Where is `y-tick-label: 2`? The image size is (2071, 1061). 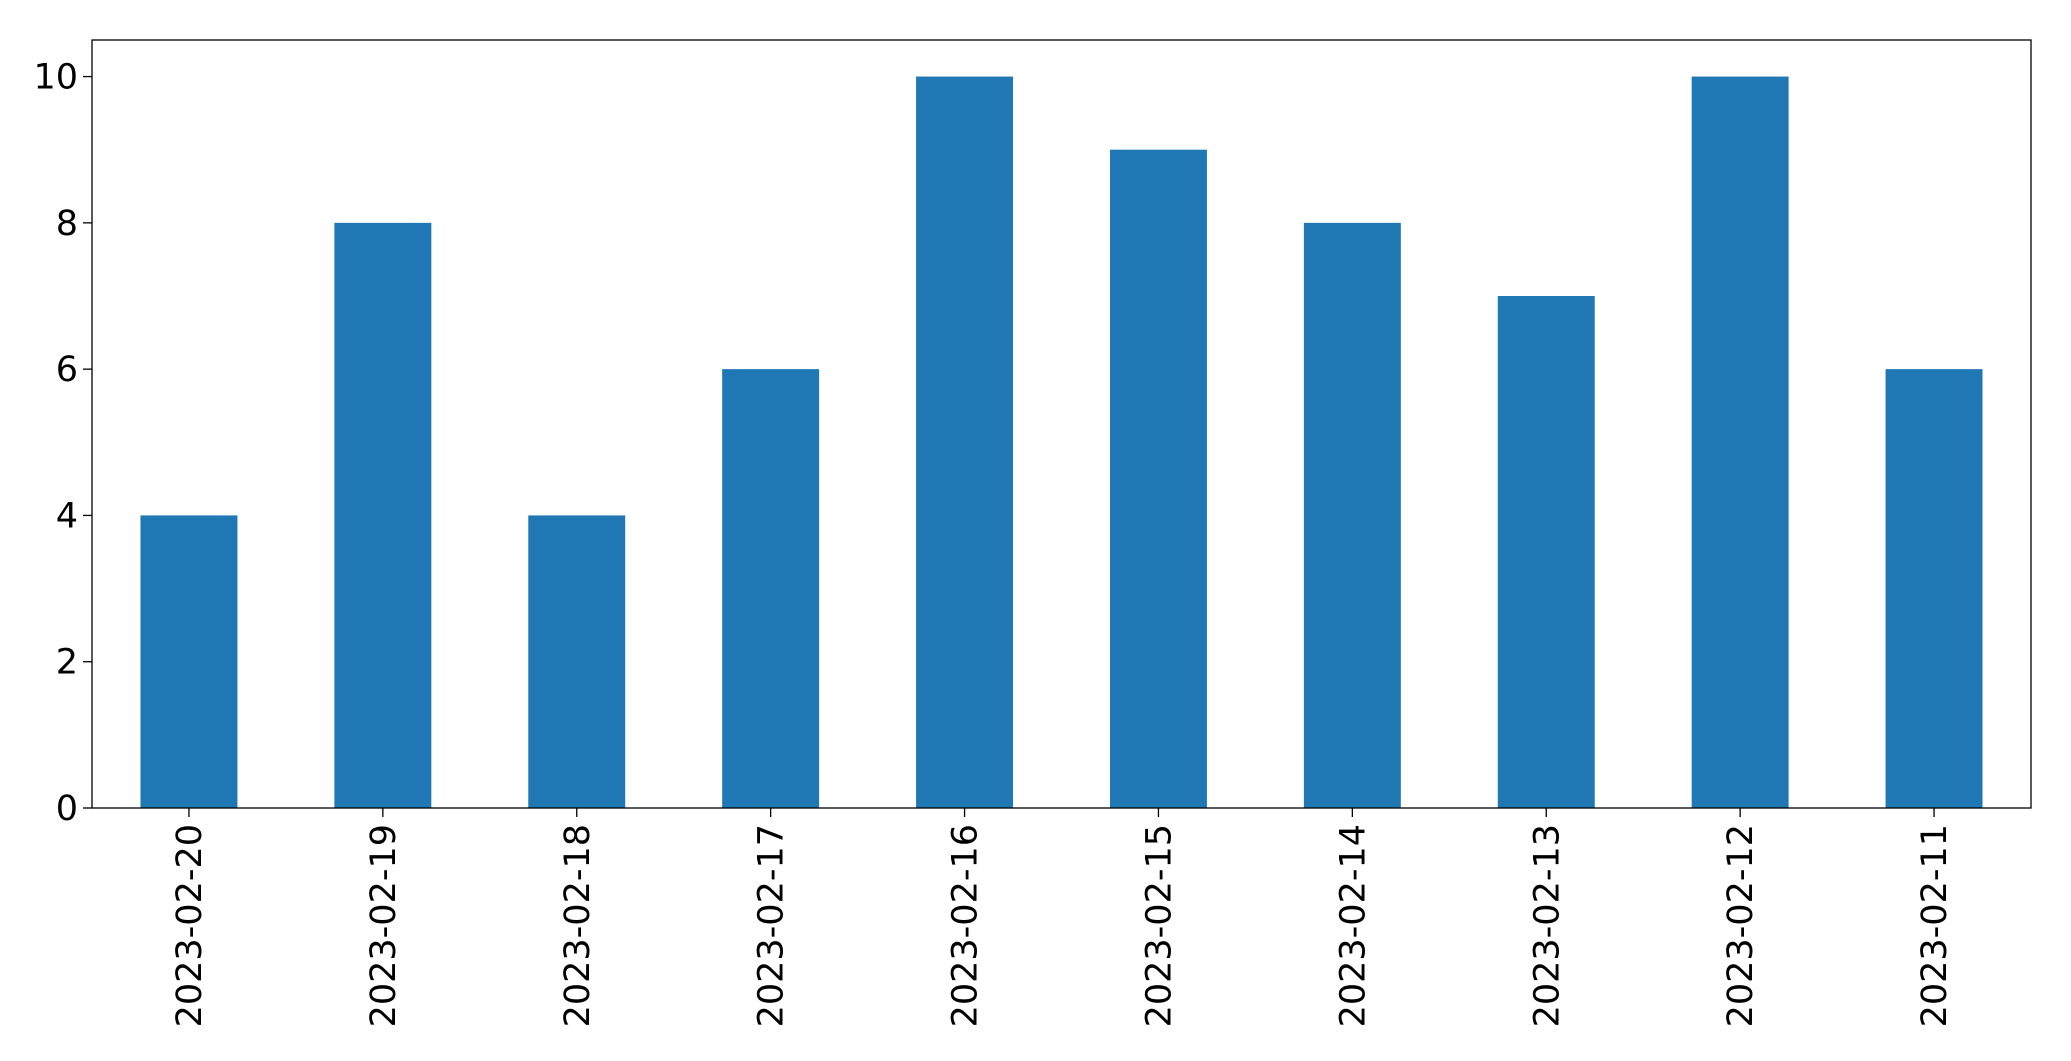 y-tick-label: 2 is located at coordinates (67, 663).